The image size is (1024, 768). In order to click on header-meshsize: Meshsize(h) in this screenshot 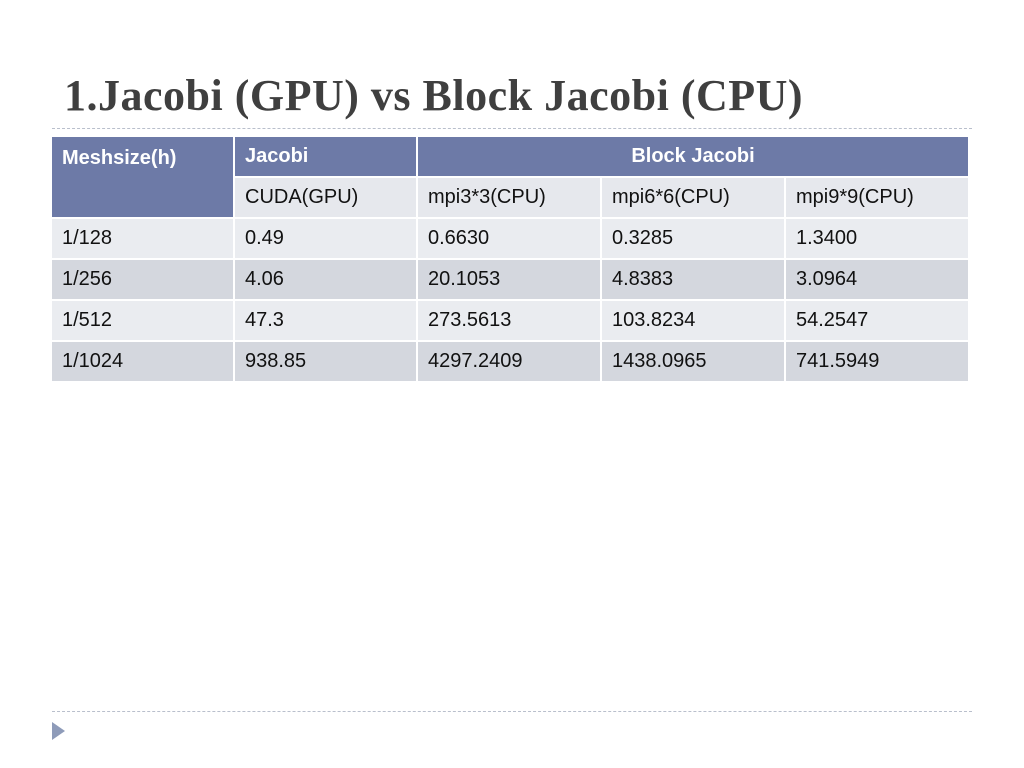, I will do `click(142, 177)`.